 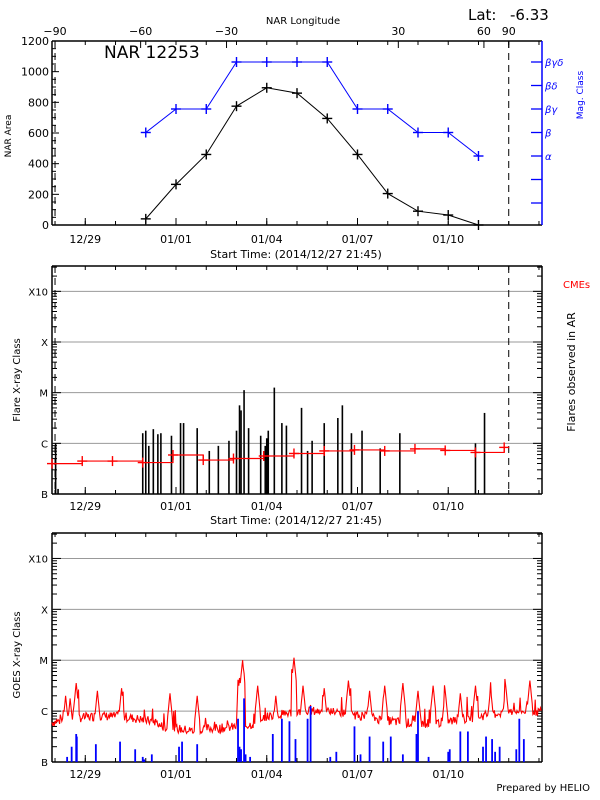 What do you see at coordinates (548, 157) in the screenshot?
I see `mag-class-tick-label: α` at bounding box center [548, 157].